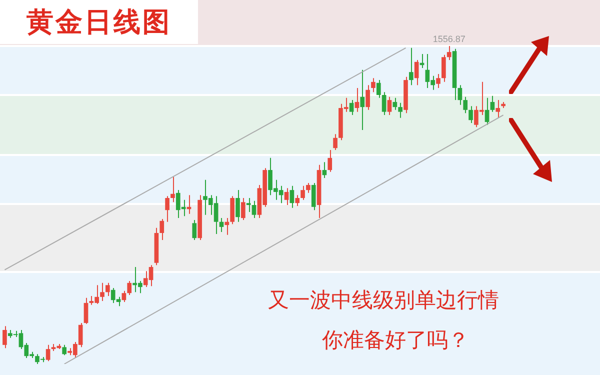  Describe the element at coordinates (449, 39) in the screenshot. I see `annotation: 1556.87` at that location.